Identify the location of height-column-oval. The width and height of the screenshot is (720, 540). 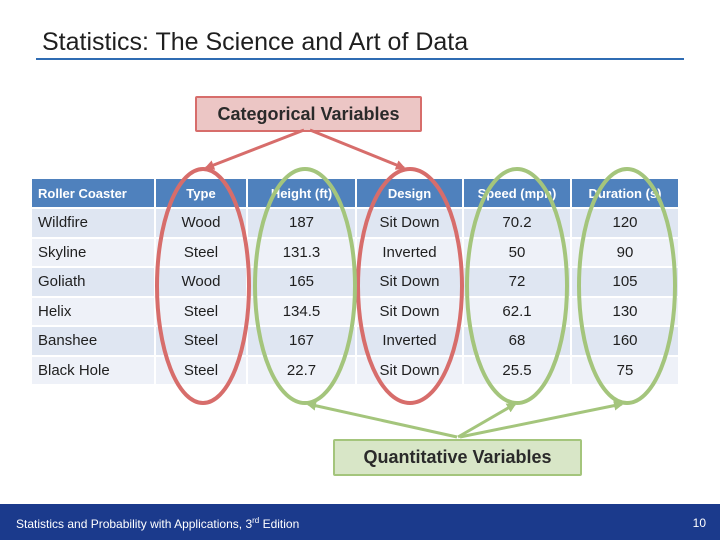
(305, 286).